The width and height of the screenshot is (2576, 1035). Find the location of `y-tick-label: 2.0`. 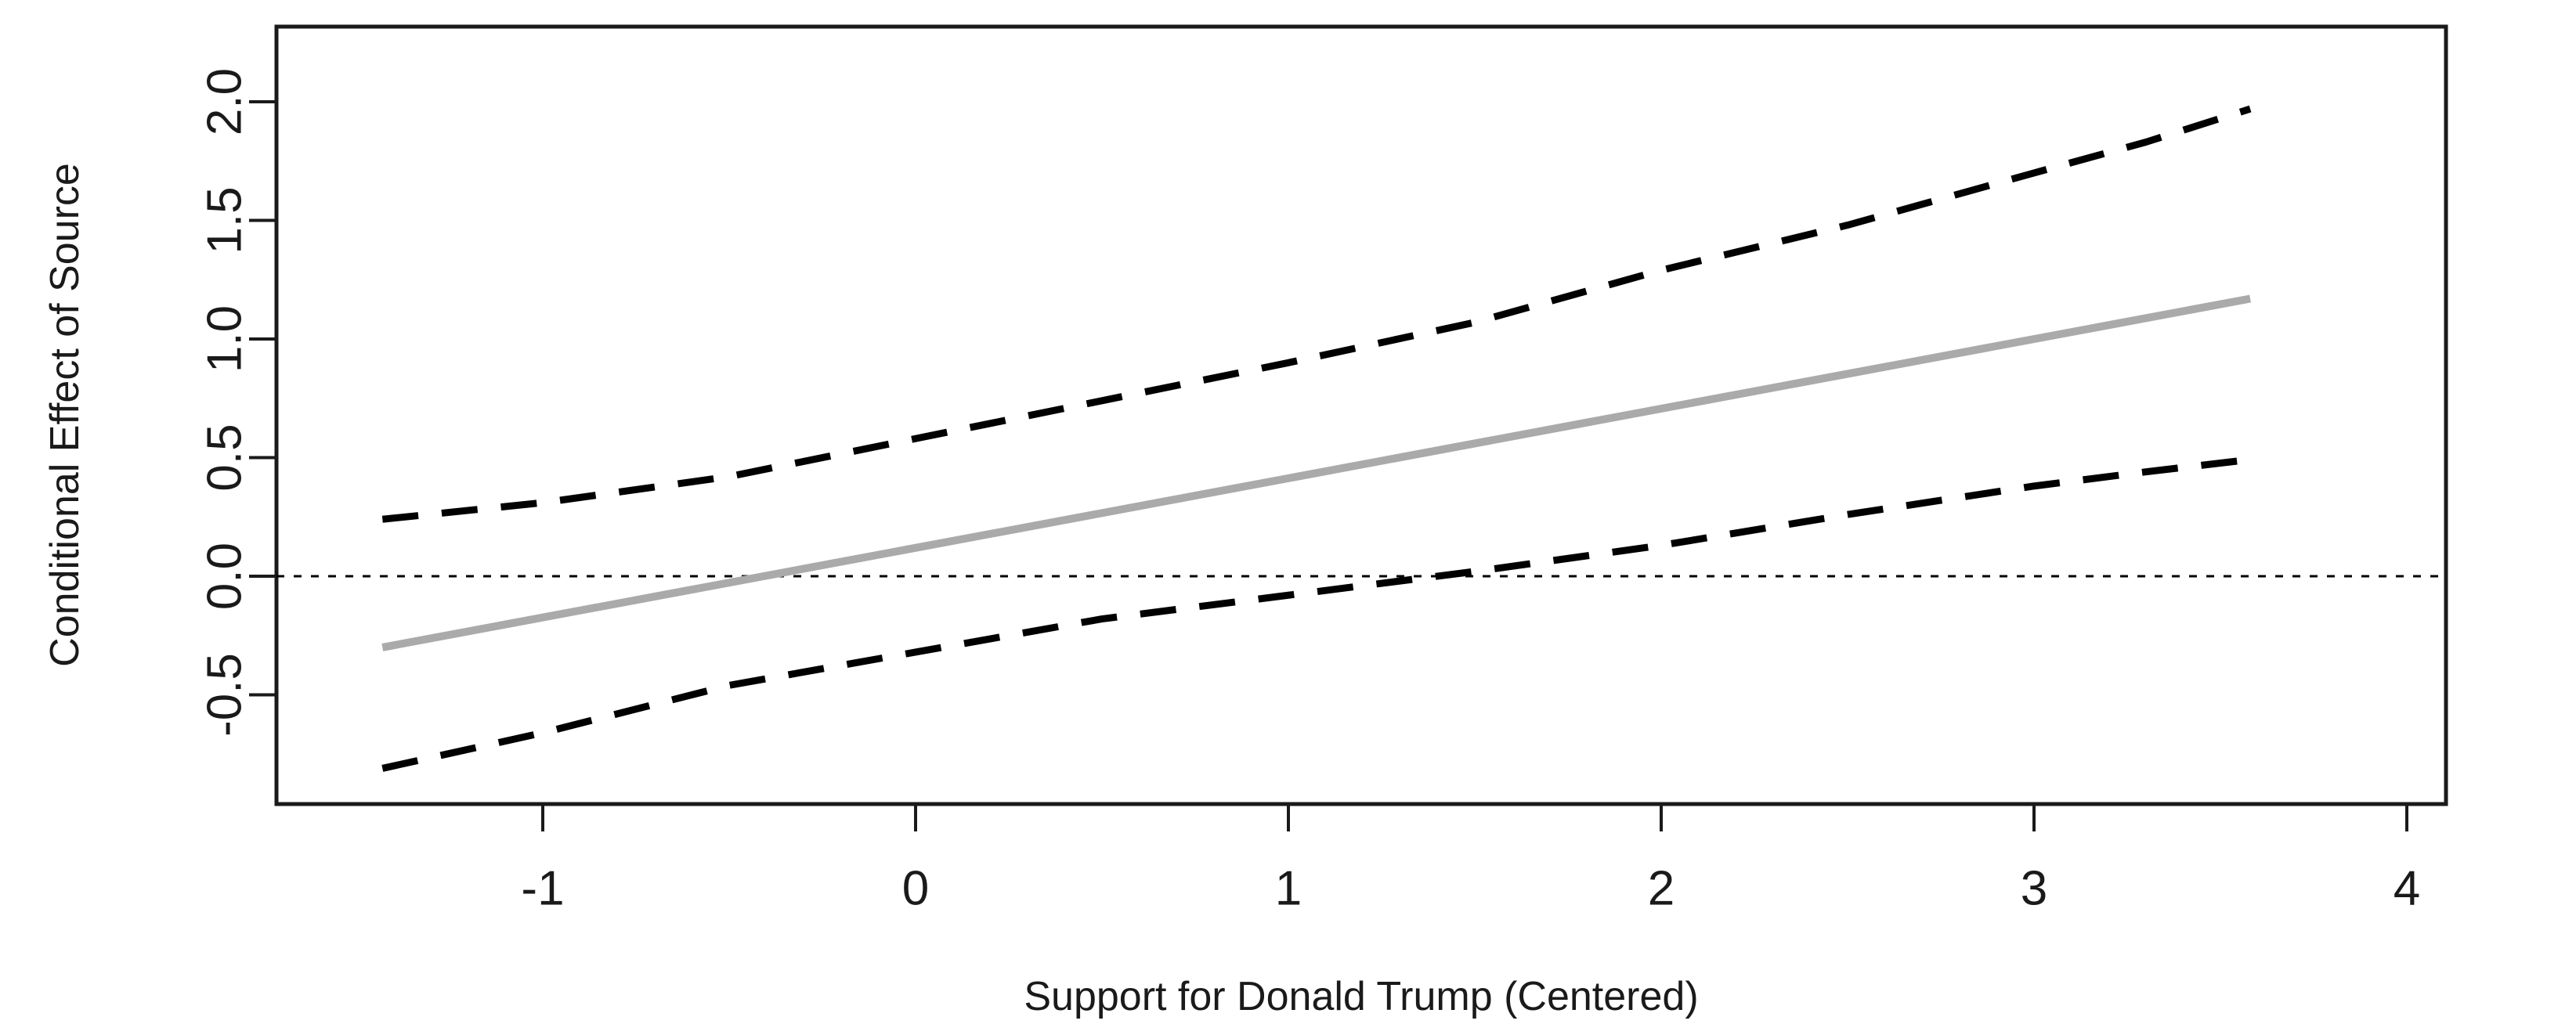

y-tick-label: 2.0 is located at coordinates (225, 101).